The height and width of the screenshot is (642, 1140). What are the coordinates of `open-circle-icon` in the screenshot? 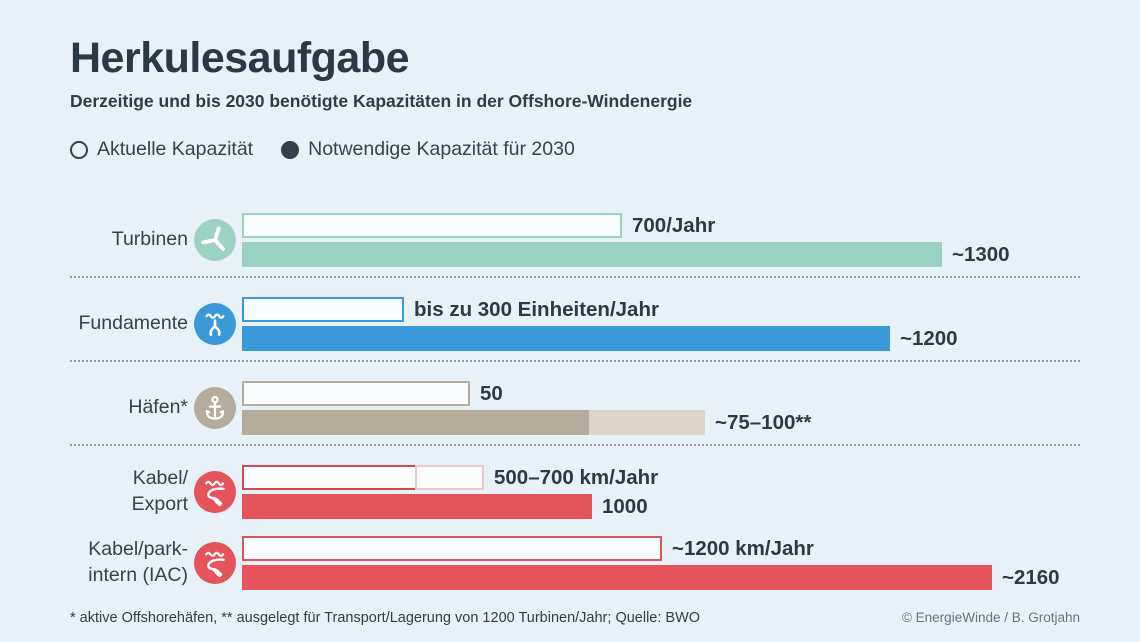 It's located at (79, 149).